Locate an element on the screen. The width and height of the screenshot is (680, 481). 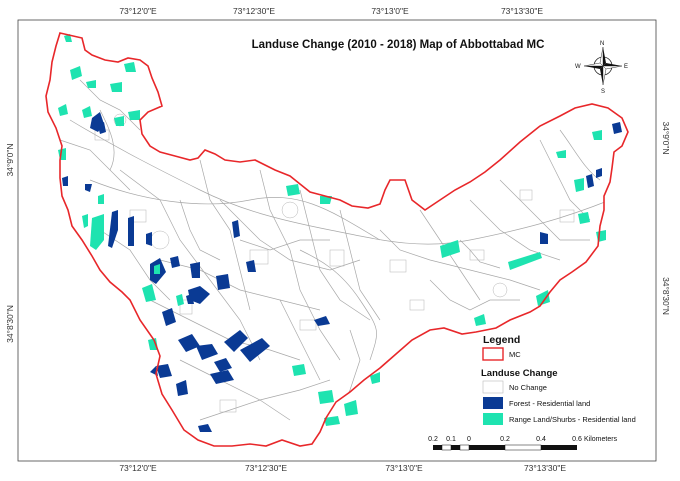
scale-unit: Kilometers is located at coordinates (601, 439).